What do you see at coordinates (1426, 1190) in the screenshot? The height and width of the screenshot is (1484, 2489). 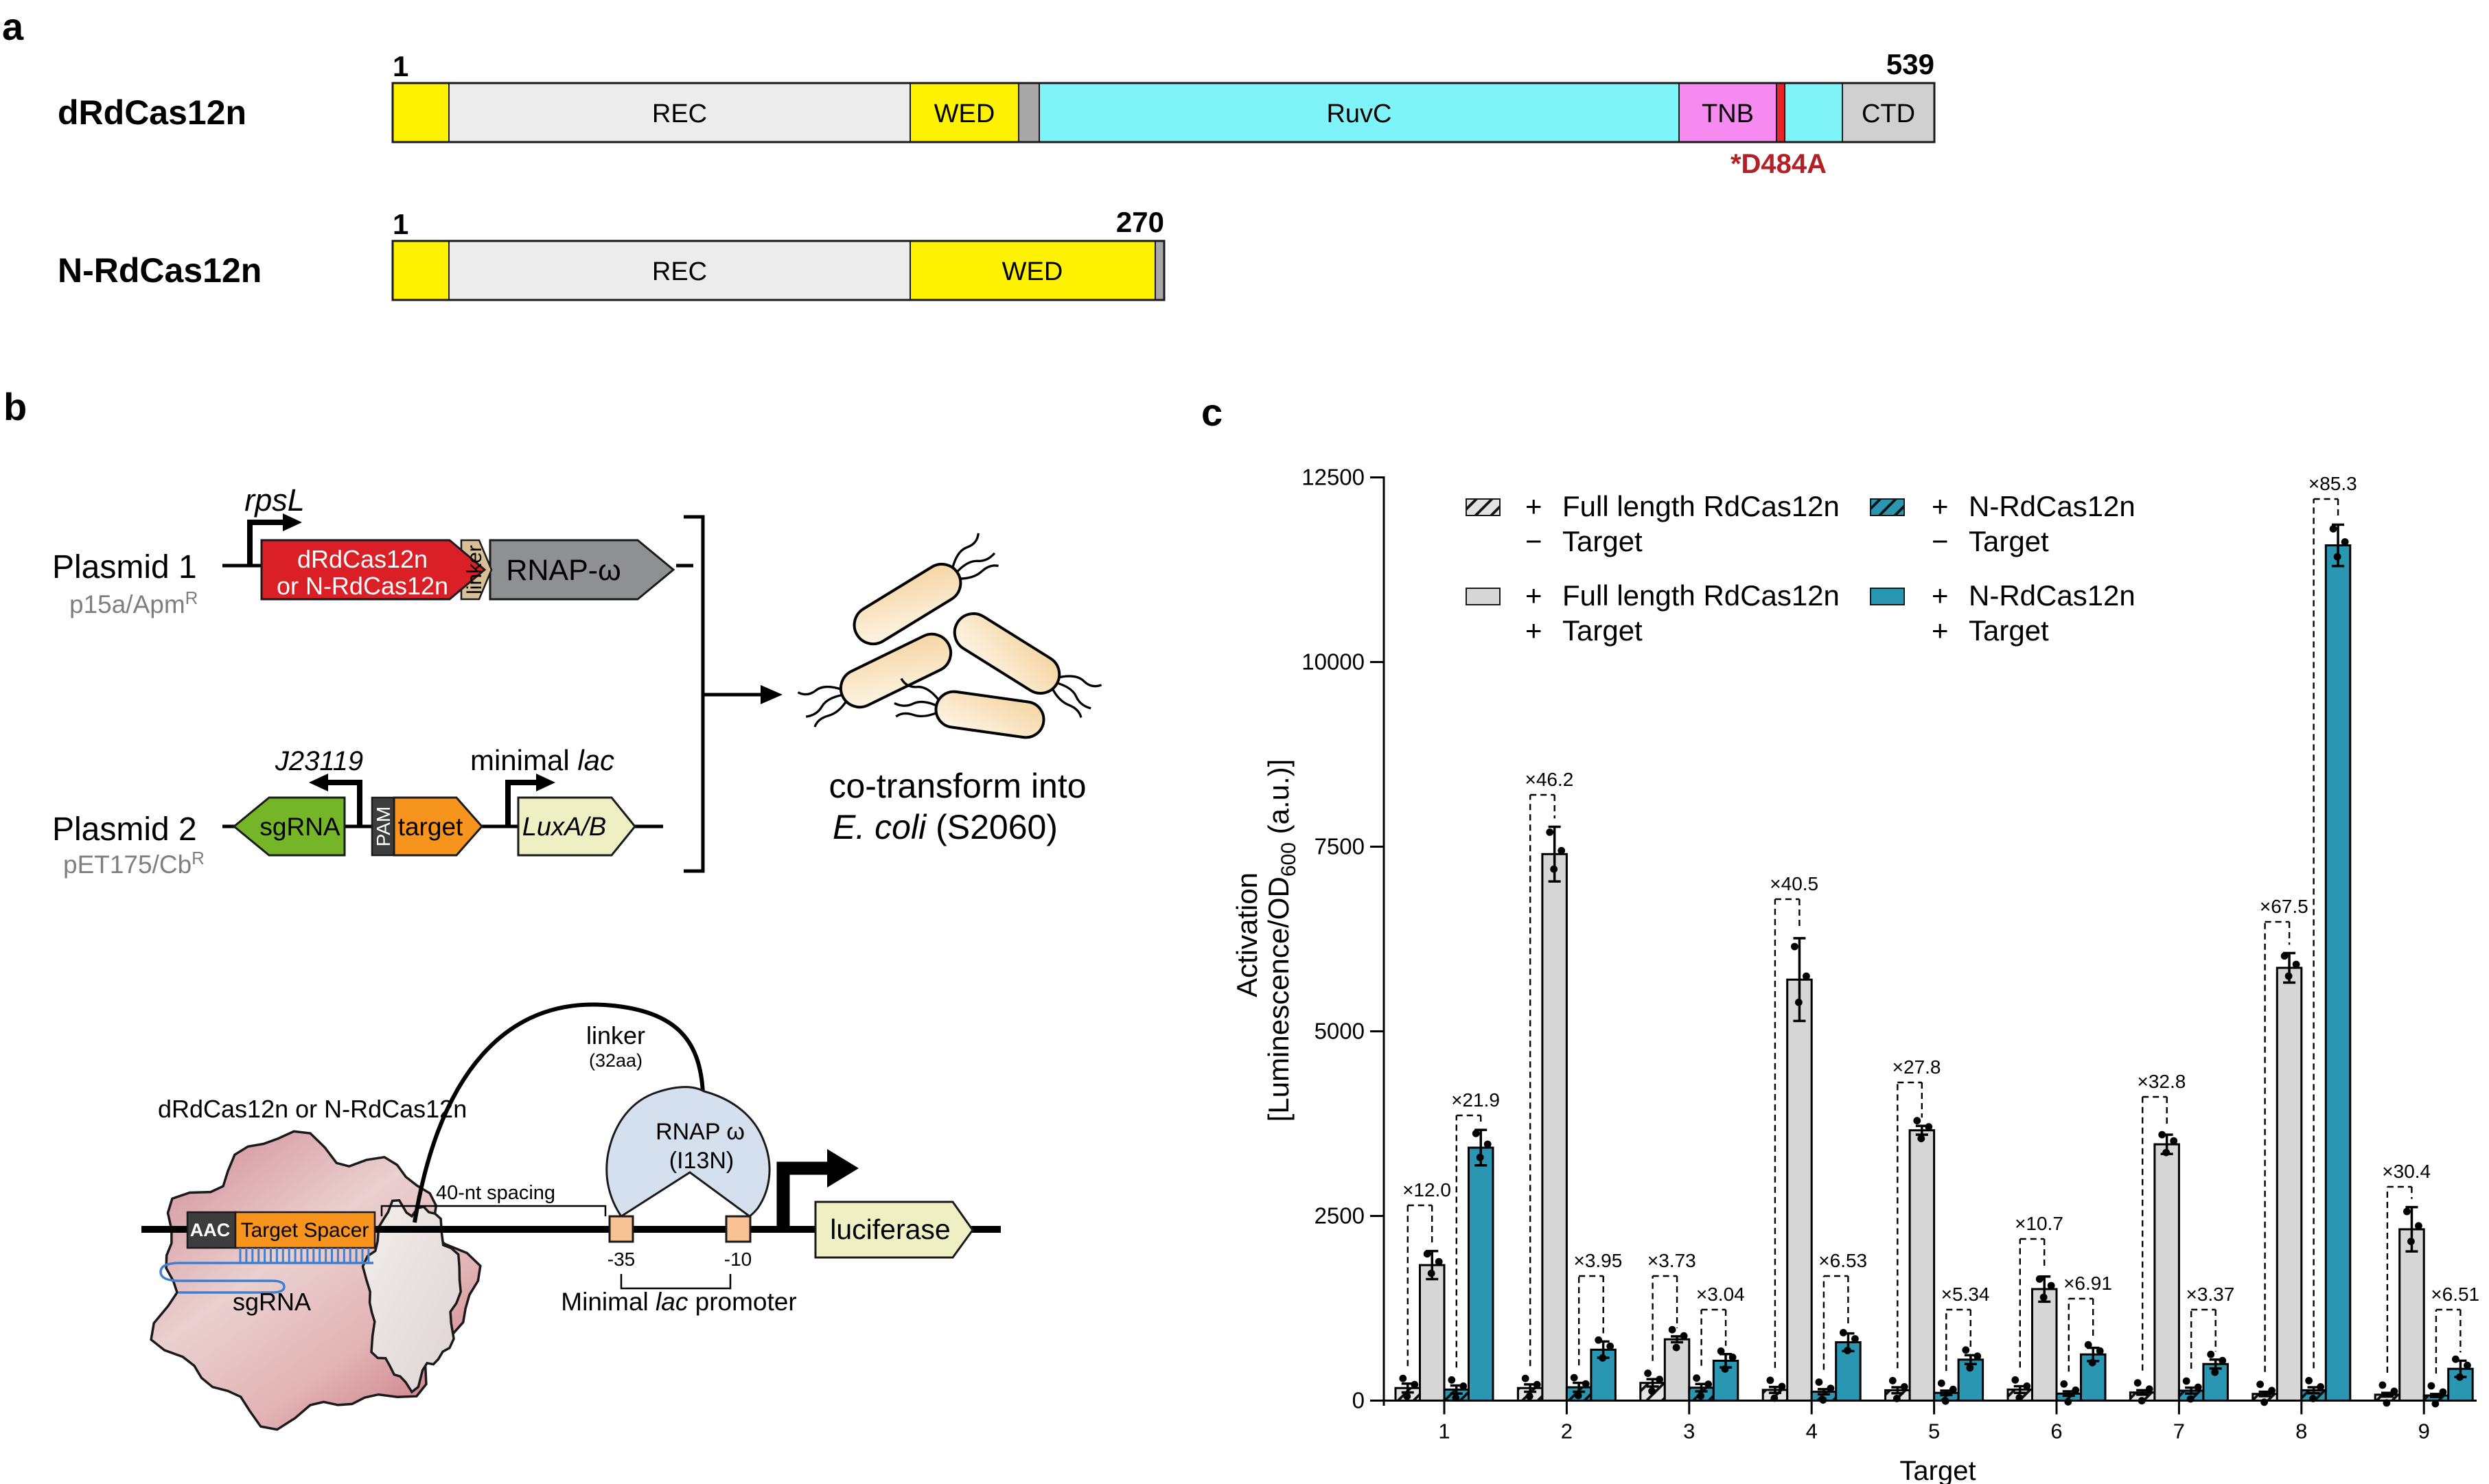 I see `svg-text: ×12.0` at bounding box center [1426, 1190].